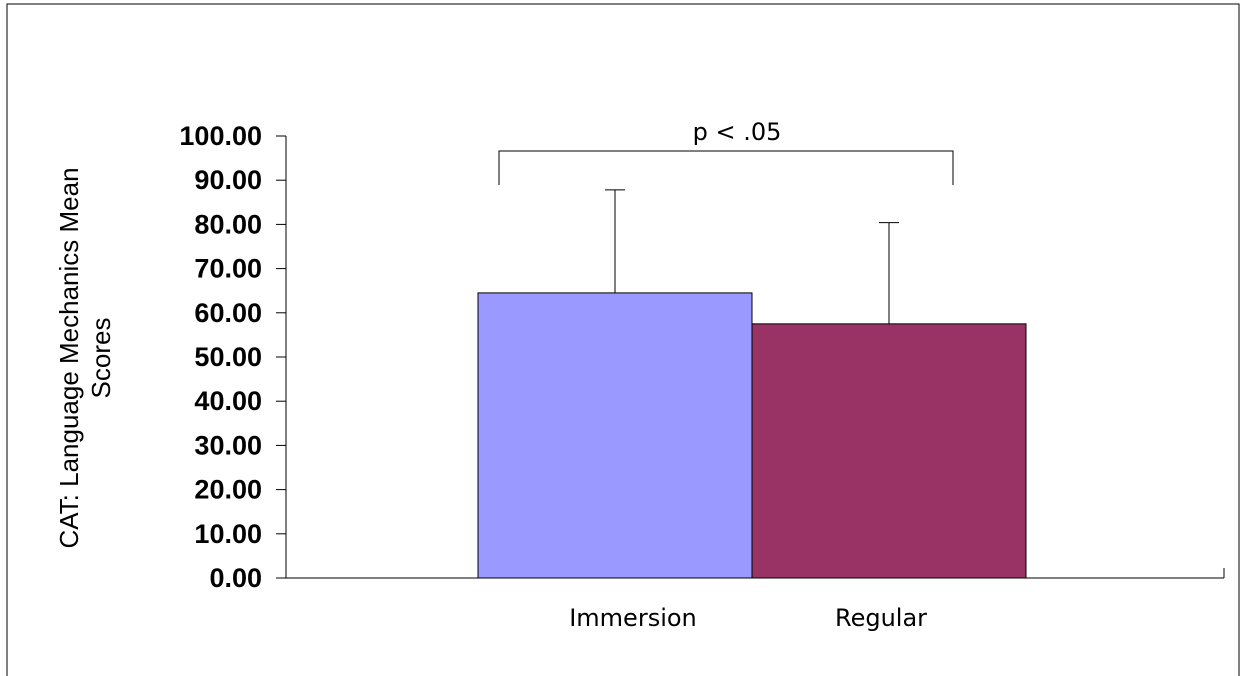 This screenshot has height=676, width=1244. Describe the element at coordinates (633, 618) in the screenshot. I see `category-label-immersion: Immersion` at that location.